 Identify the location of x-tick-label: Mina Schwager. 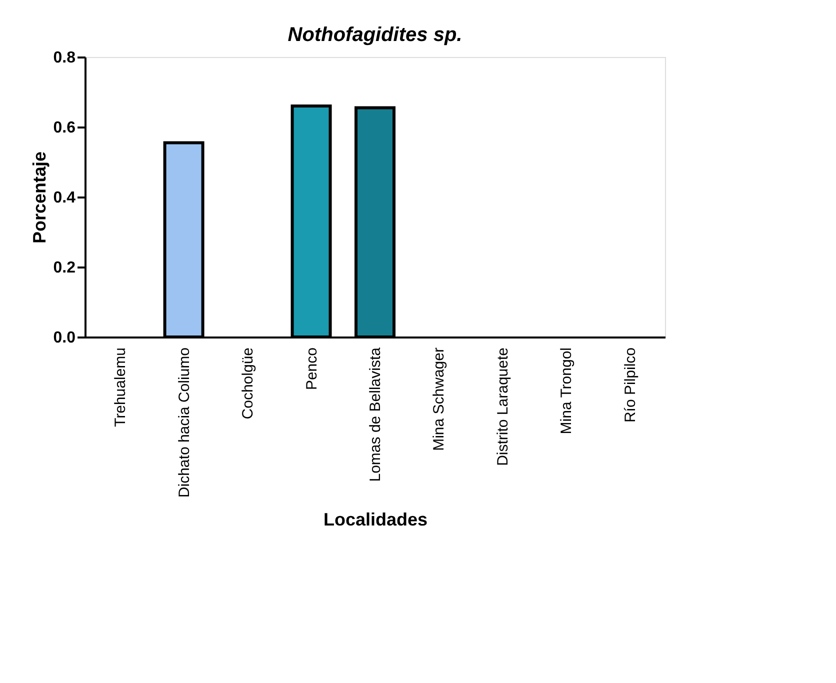
(439, 399).